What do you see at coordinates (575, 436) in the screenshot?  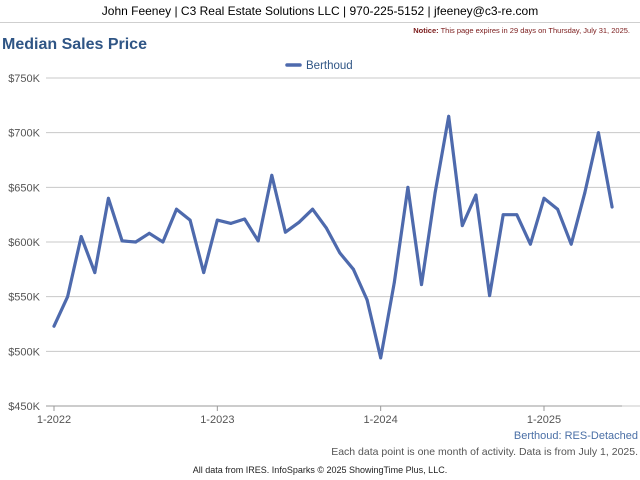 I see `chart-subtitle: Berthoud: RES-Detached` at bounding box center [575, 436].